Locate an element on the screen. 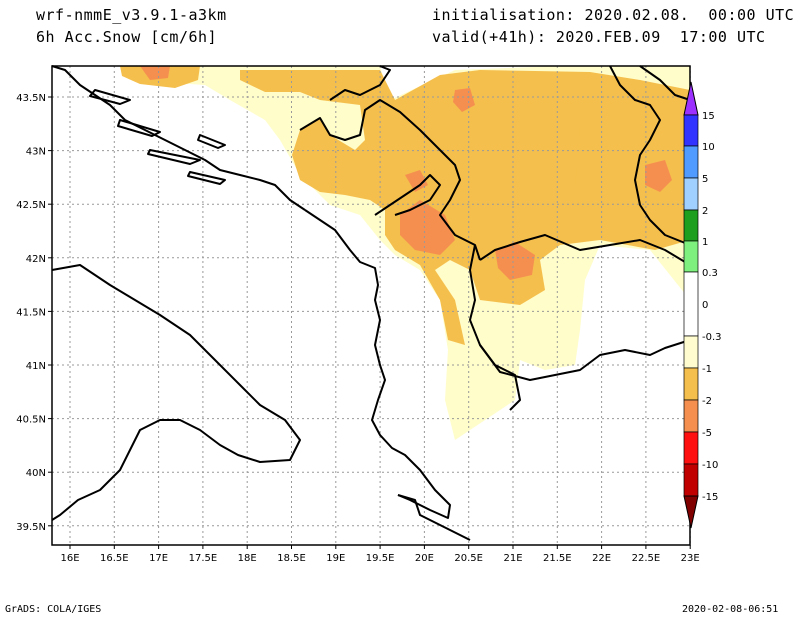 The width and height of the screenshot is (800, 618). legend-label: -15 is located at coordinates (710, 497).